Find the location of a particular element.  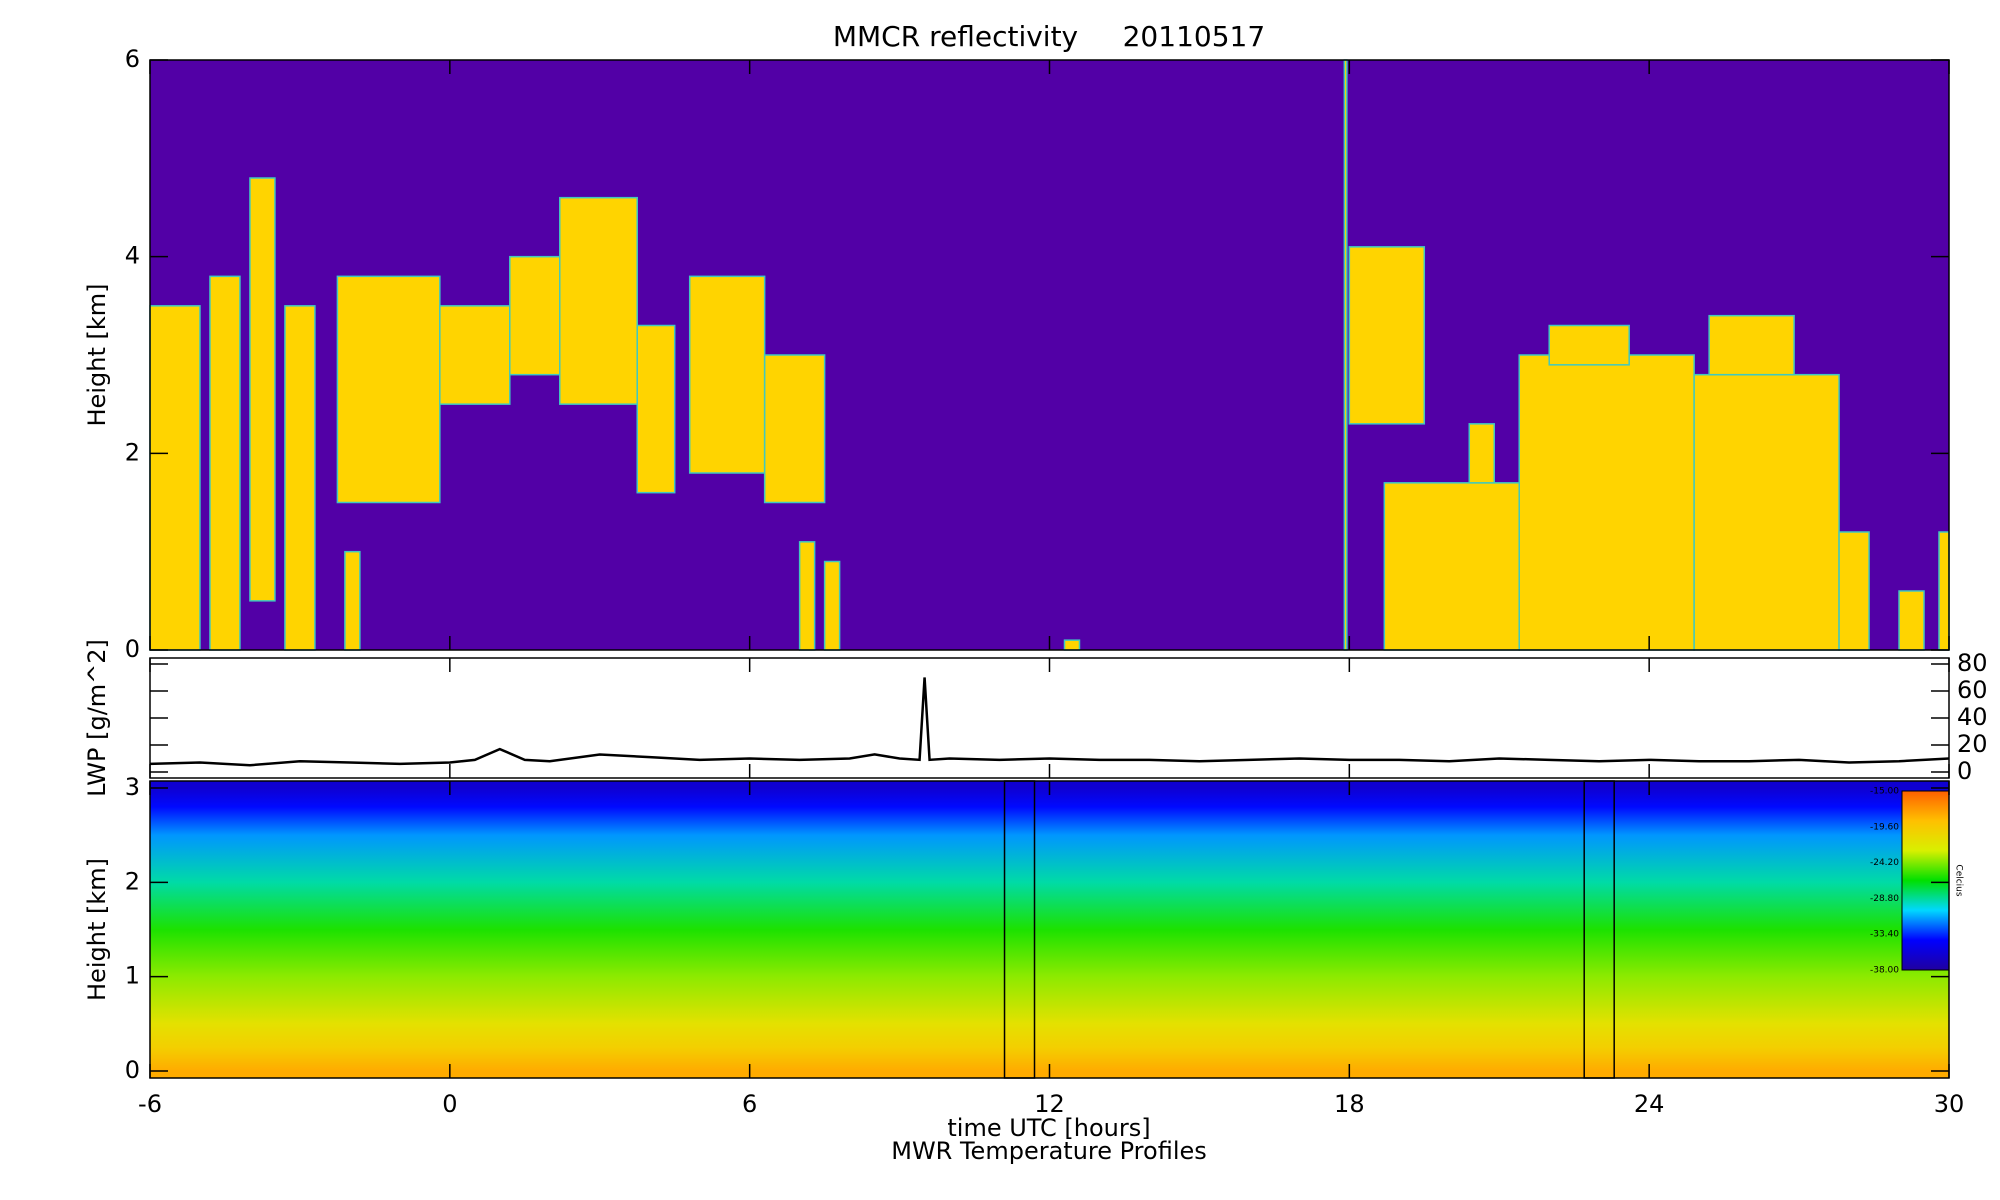

y-tick-label: 40 is located at coordinates (1972, 717).